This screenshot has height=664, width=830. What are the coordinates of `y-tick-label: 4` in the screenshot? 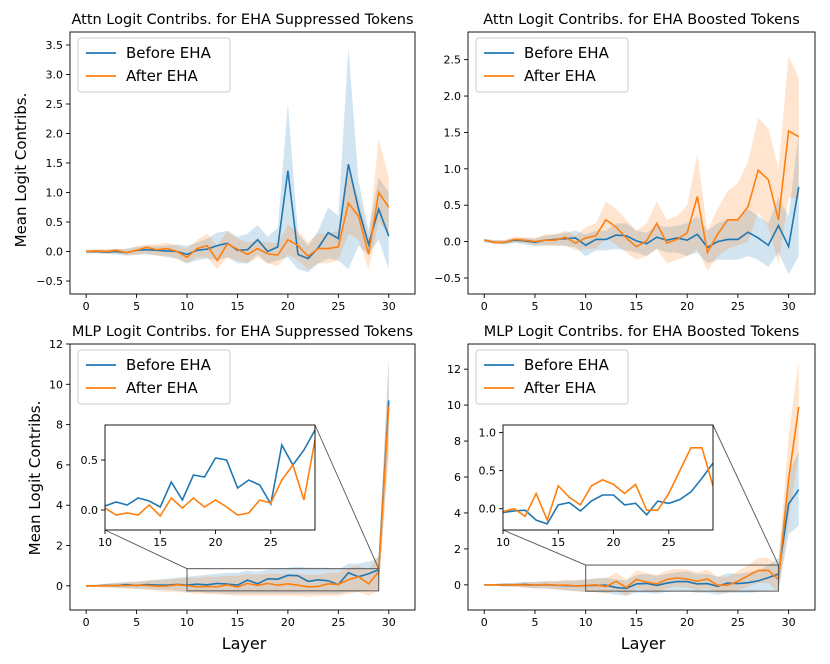 It's located at (457, 513).